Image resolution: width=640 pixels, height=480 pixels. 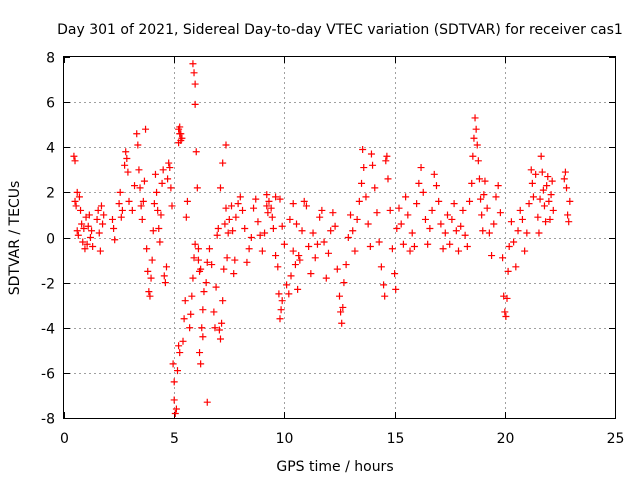 I want to click on x-tick-label: 5, so click(x=174, y=439).